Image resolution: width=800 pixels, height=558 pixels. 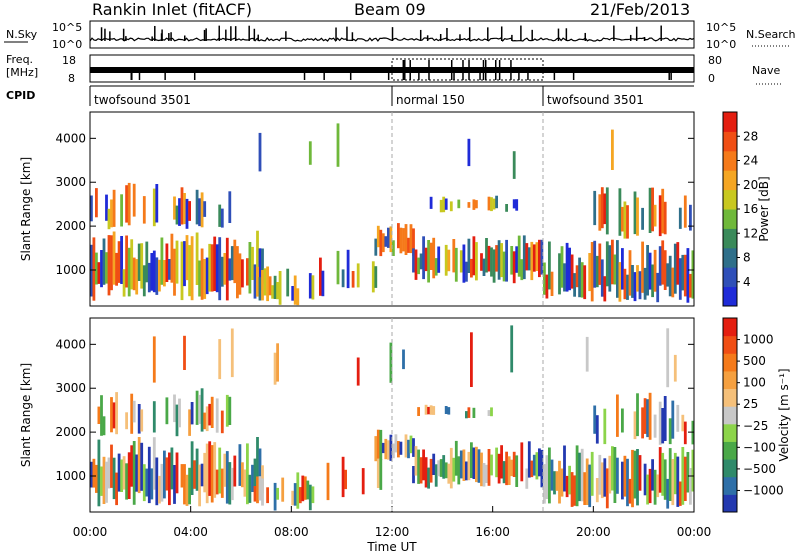 What do you see at coordinates (764, 208) in the screenshot?
I see `power-colorbar-label: Power [dB]` at bounding box center [764, 208].